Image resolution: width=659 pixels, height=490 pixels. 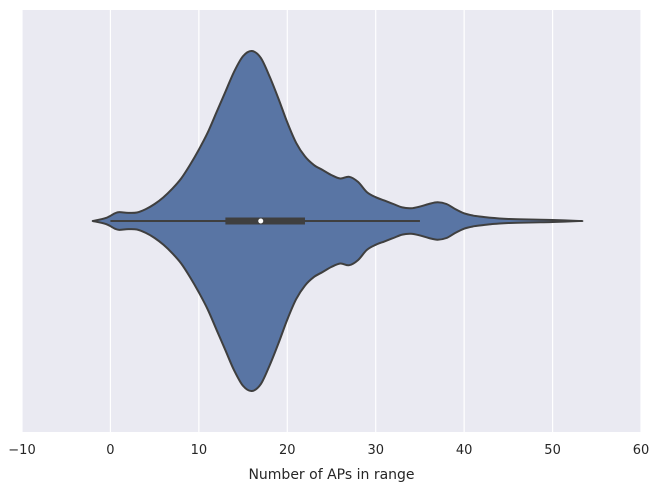 I want to click on median-marker, so click(x=261, y=221).